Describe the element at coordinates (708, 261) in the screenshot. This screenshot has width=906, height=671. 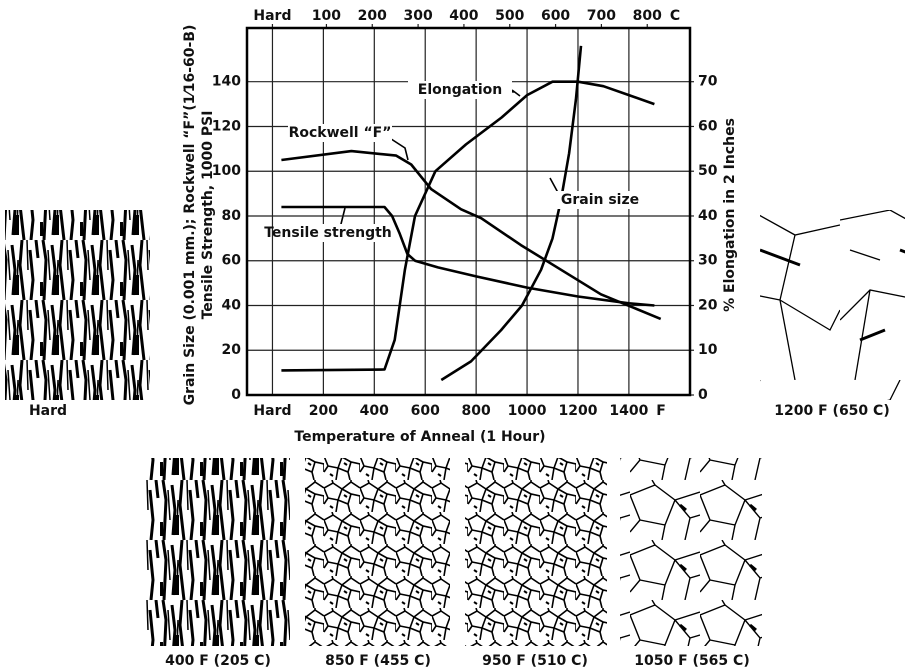
I see `y2-tick-label: 30` at that location.